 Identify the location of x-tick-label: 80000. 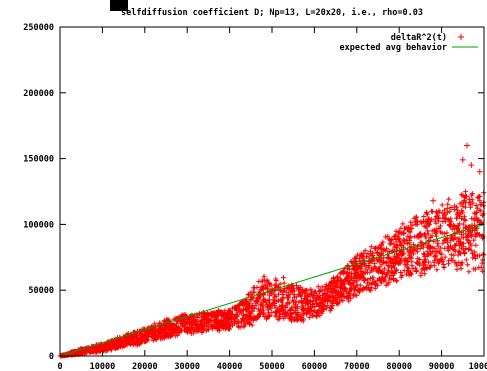
(399, 366).